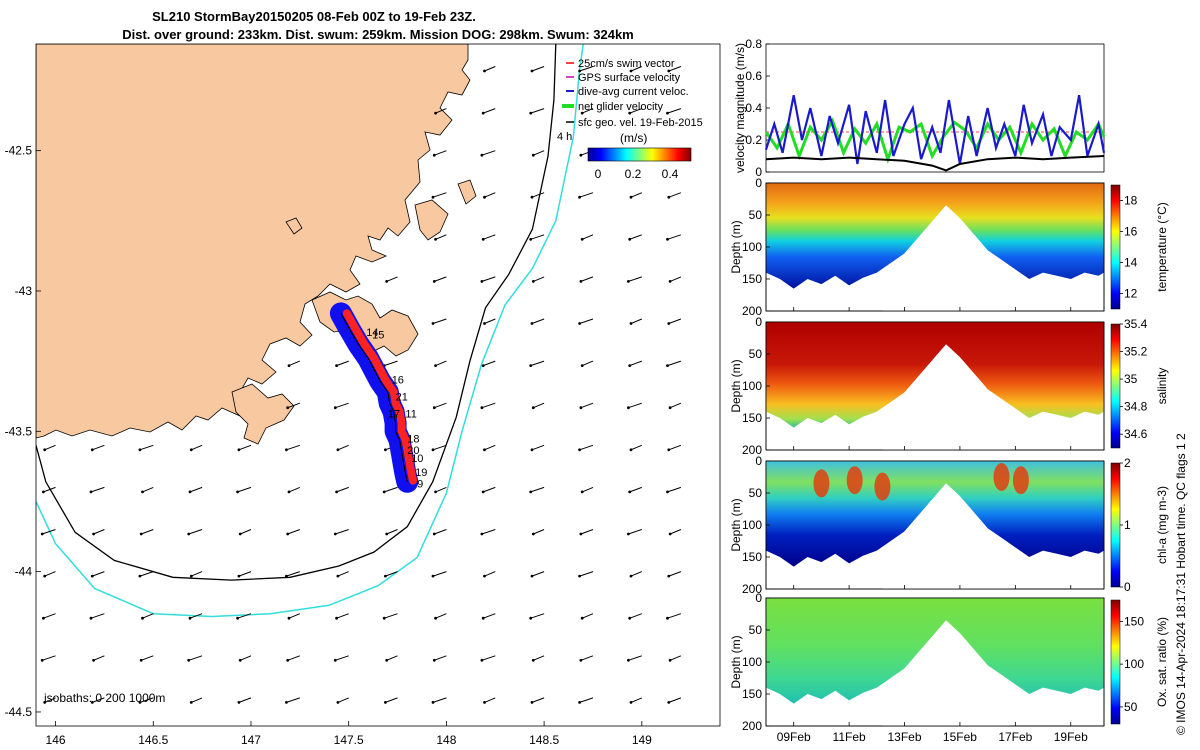 The height and width of the screenshot is (750, 1200). What do you see at coordinates (413, 440) in the screenshot?
I see `day-label: 18` at bounding box center [413, 440].